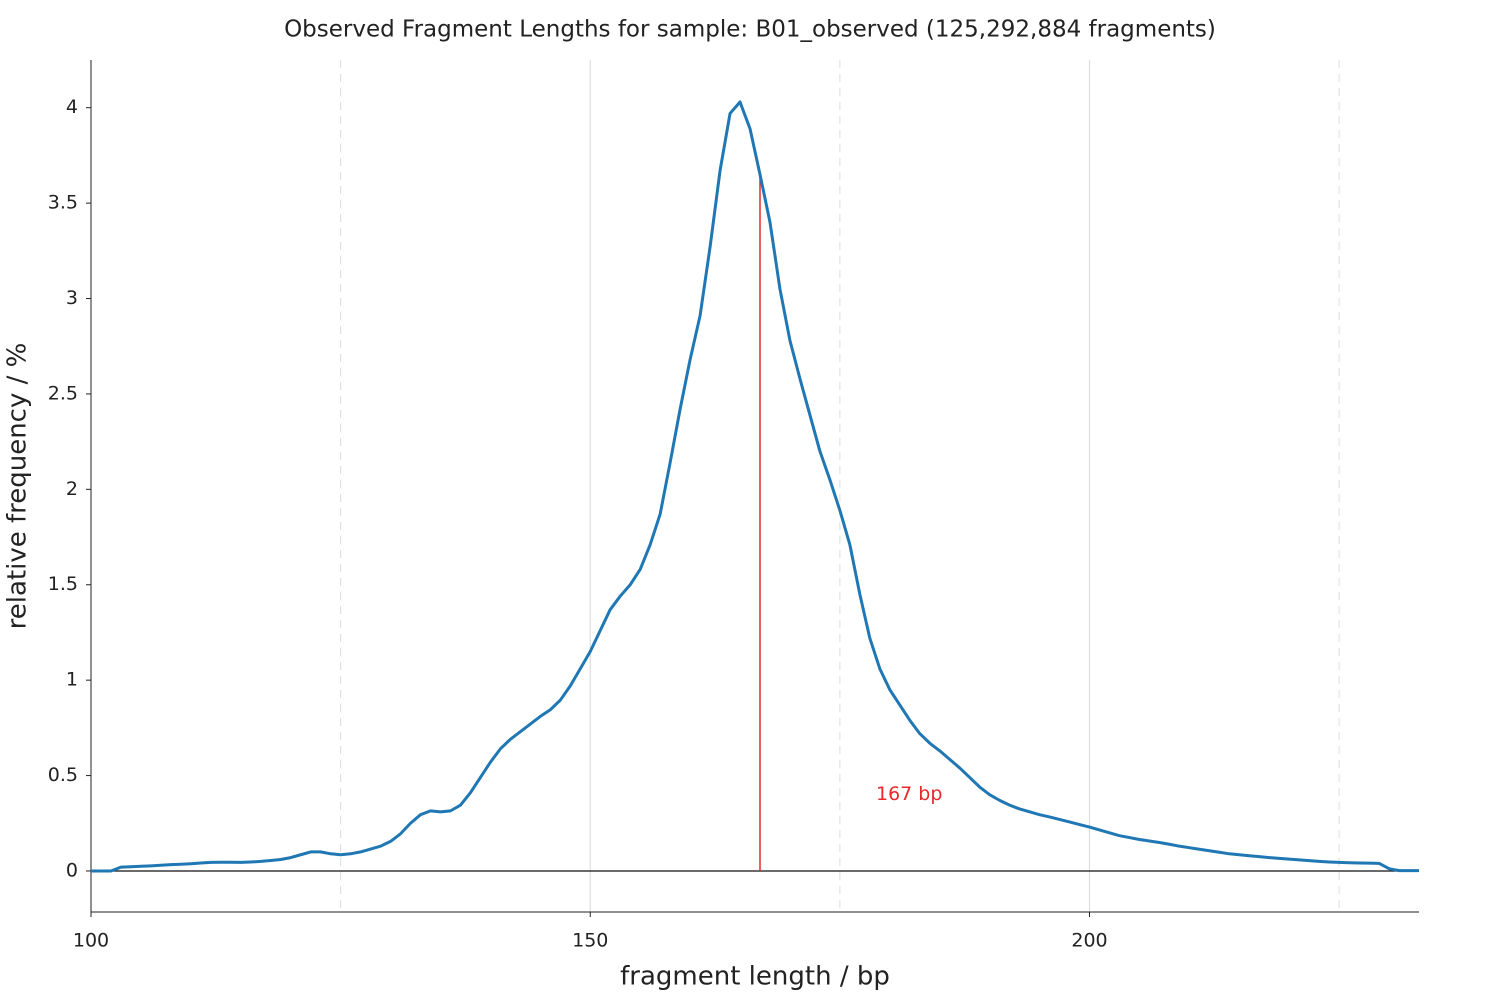  What do you see at coordinates (72, 489) in the screenshot?
I see `y-tick-label: 2` at bounding box center [72, 489].